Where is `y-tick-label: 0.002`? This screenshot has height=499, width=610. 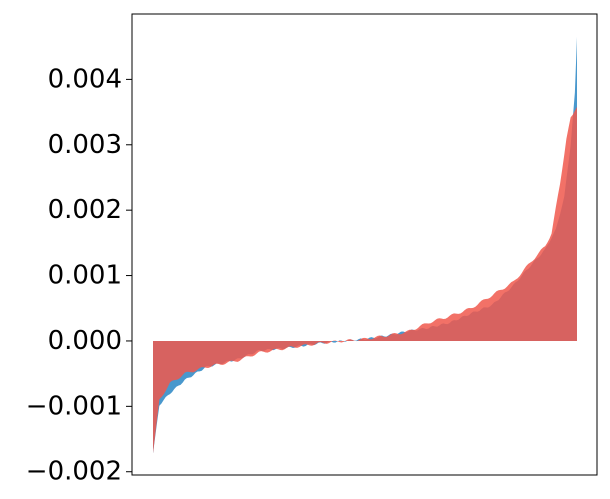 y-tick-label: 0.002 is located at coordinates (85, 210).